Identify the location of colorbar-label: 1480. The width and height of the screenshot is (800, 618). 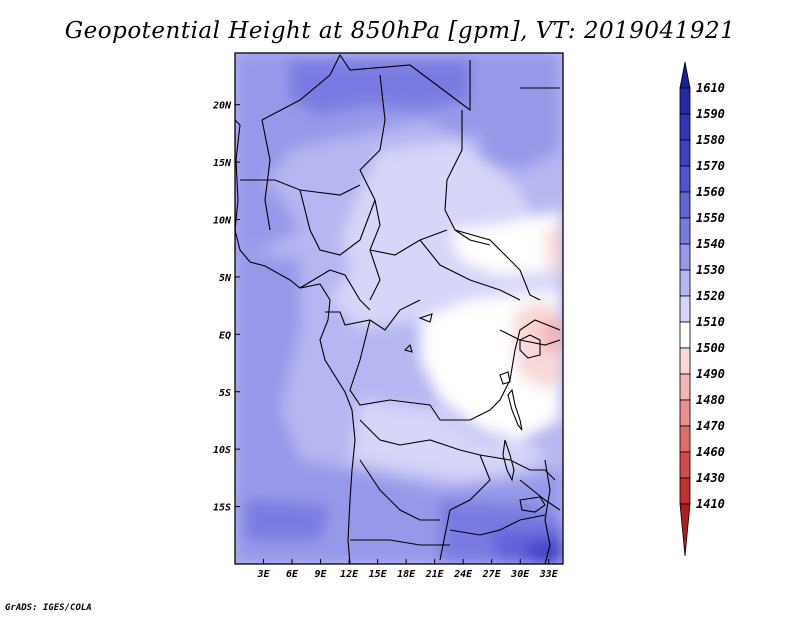
(710, 400).